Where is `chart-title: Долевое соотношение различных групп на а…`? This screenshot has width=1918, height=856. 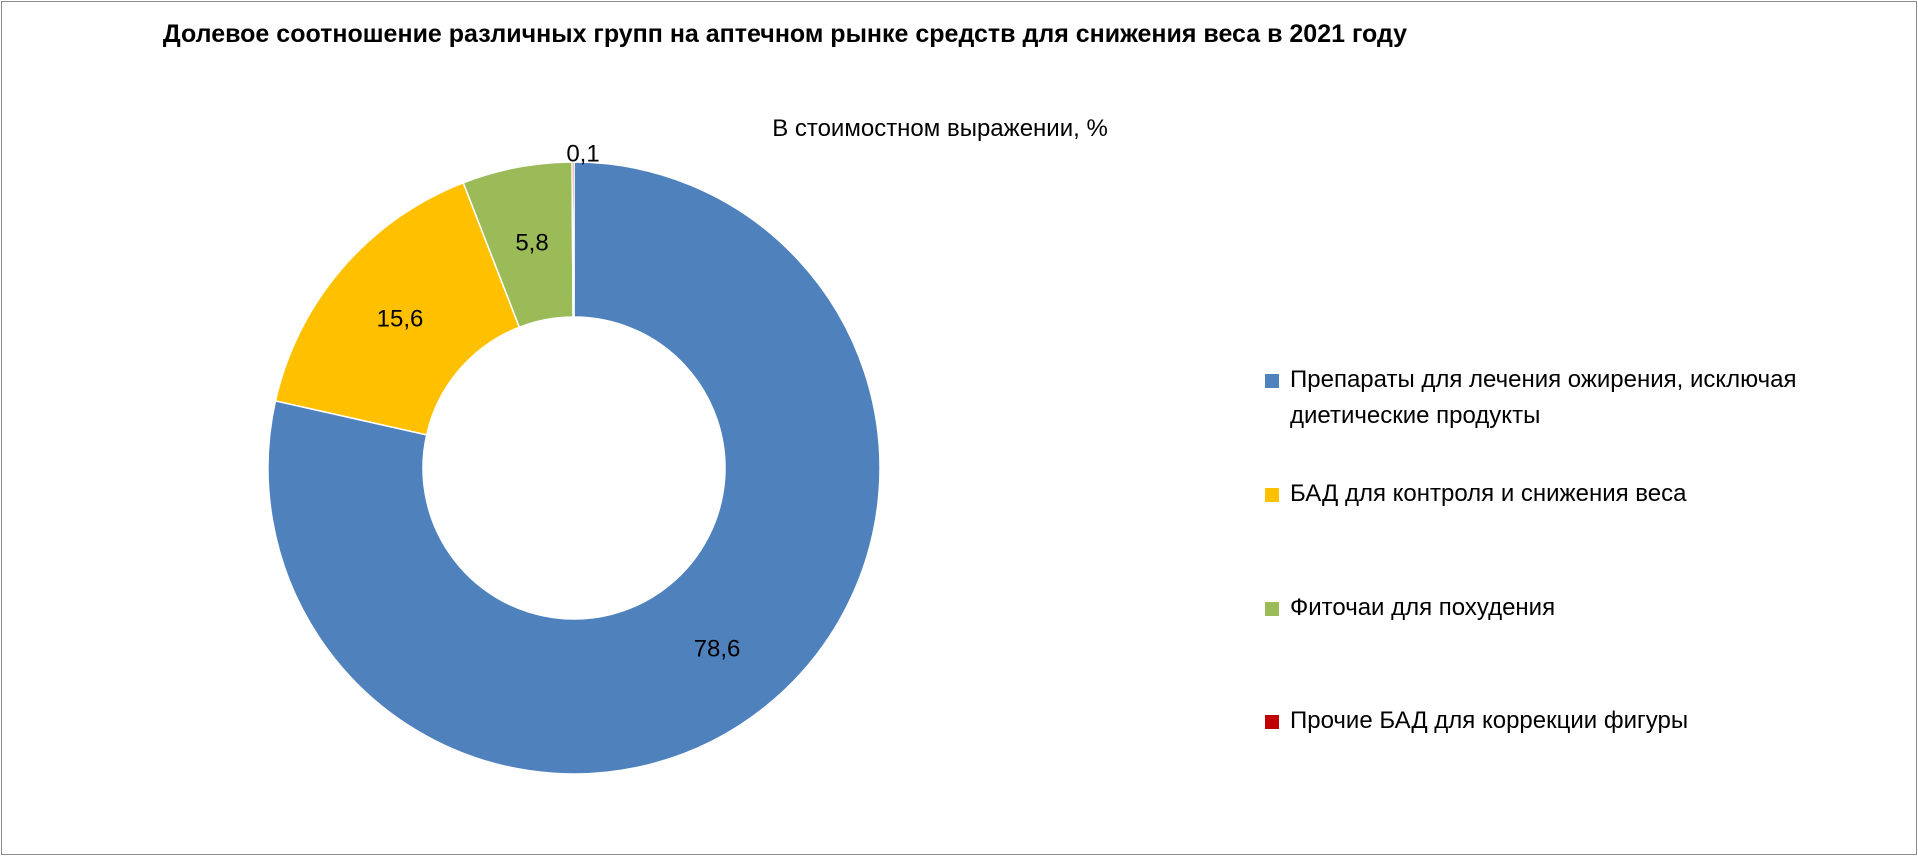
chart-title: Долевое соотношение различных групп на а… is located at coordinates (785, 34).